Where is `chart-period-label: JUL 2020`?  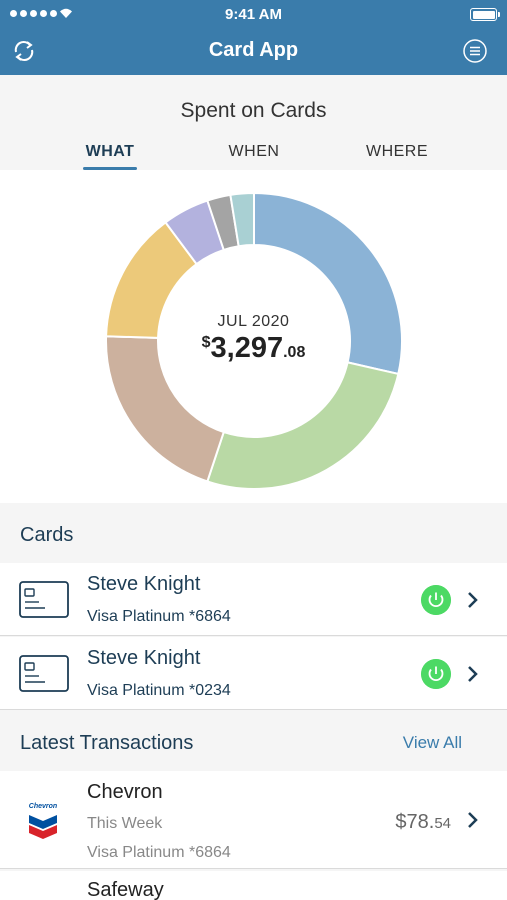
chart-period-label: JUL 2020 is located at coordinates (253, 321).